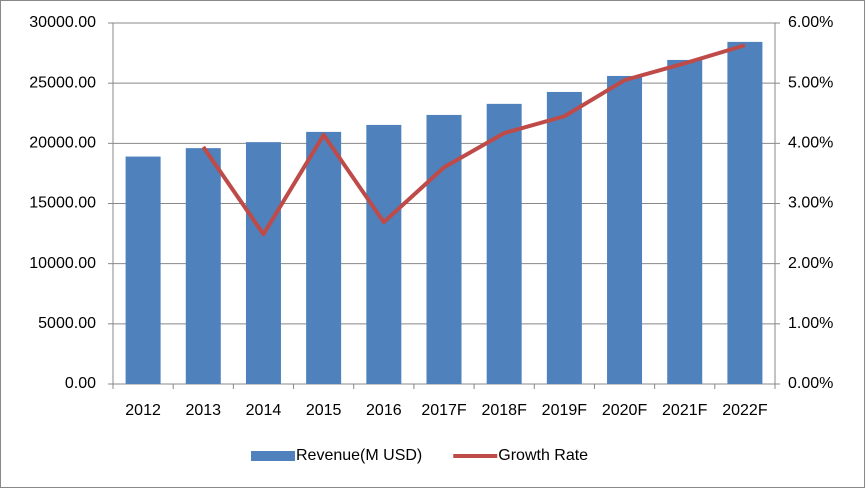  What do you see at coordinates (810, 323) in the screenshot?
I see `y2-tick-label: 1.00%` at bounding box center [810, 323].